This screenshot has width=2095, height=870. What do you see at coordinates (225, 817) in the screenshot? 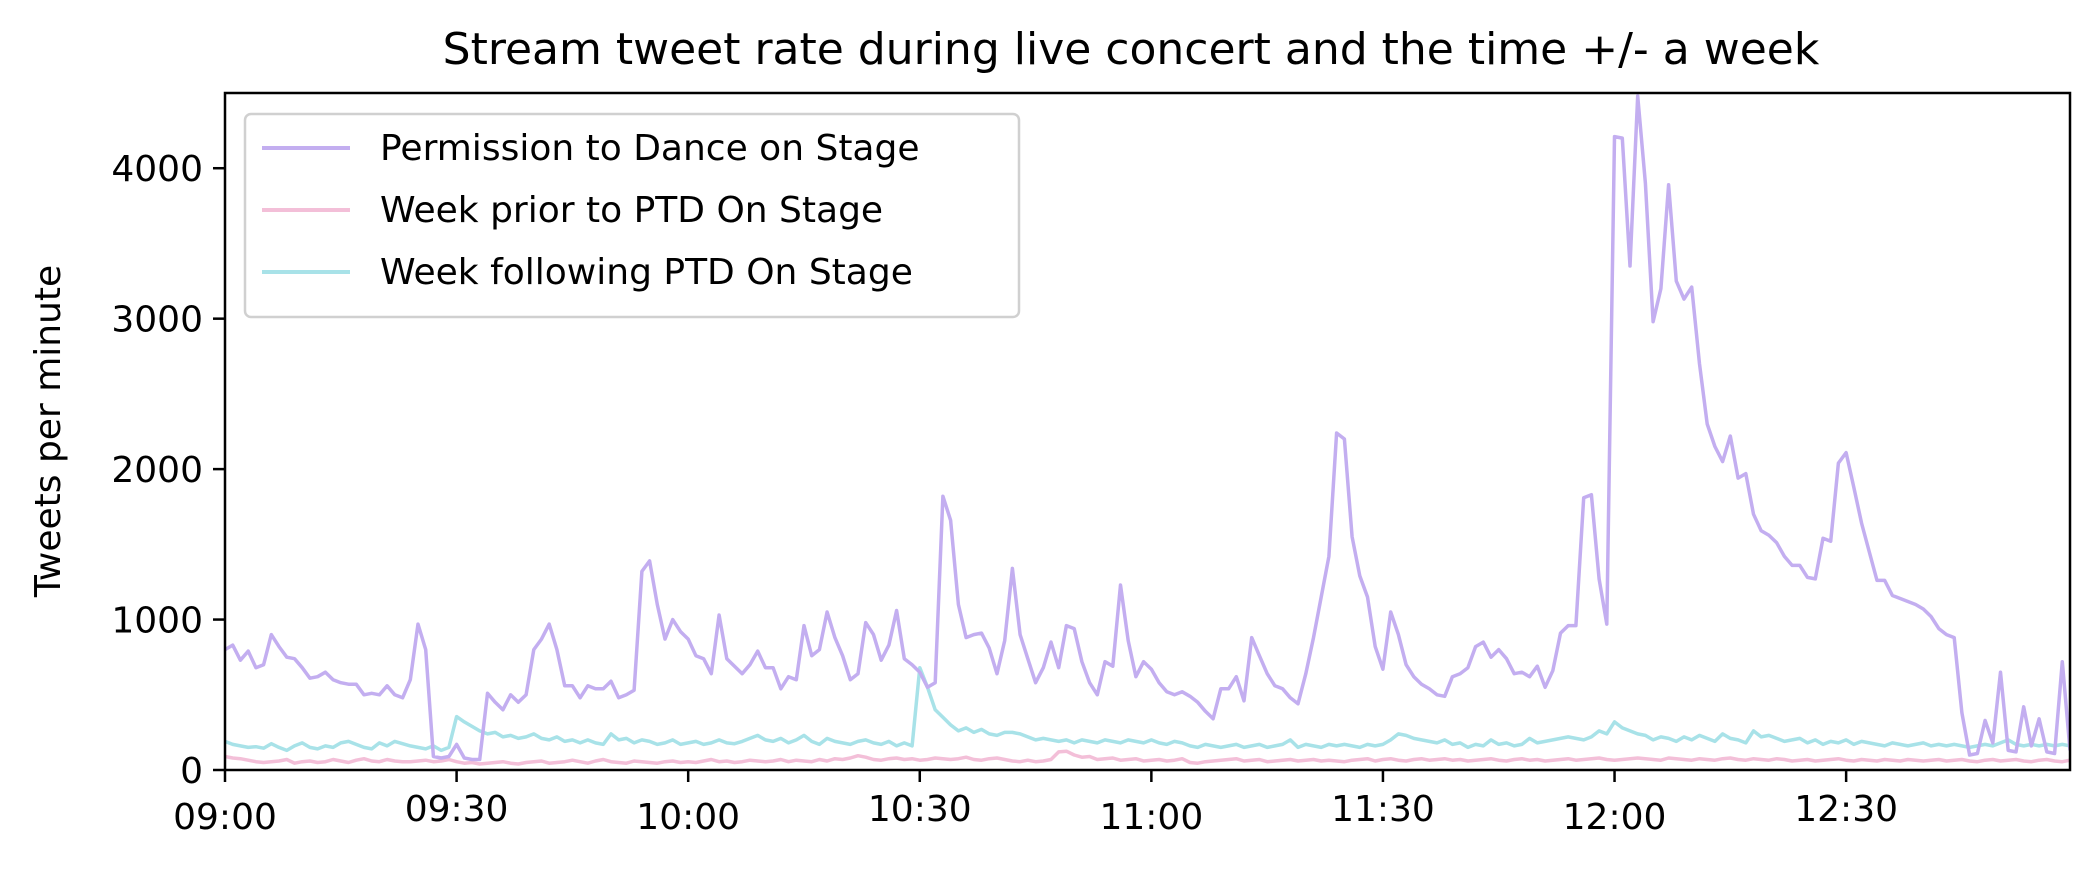
I see `x-tick-label: 09:00` at bounding box center [225, 817].